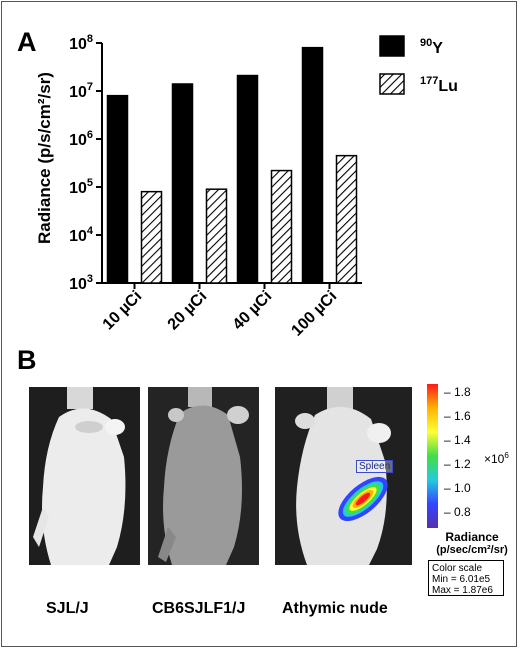 The width and height of the screenshot is (520, 650). Describe the element at coordinates (472, 550) in the screenshot. I see `colorbar-unit: (p/sec/cm²/sr)` at that location.